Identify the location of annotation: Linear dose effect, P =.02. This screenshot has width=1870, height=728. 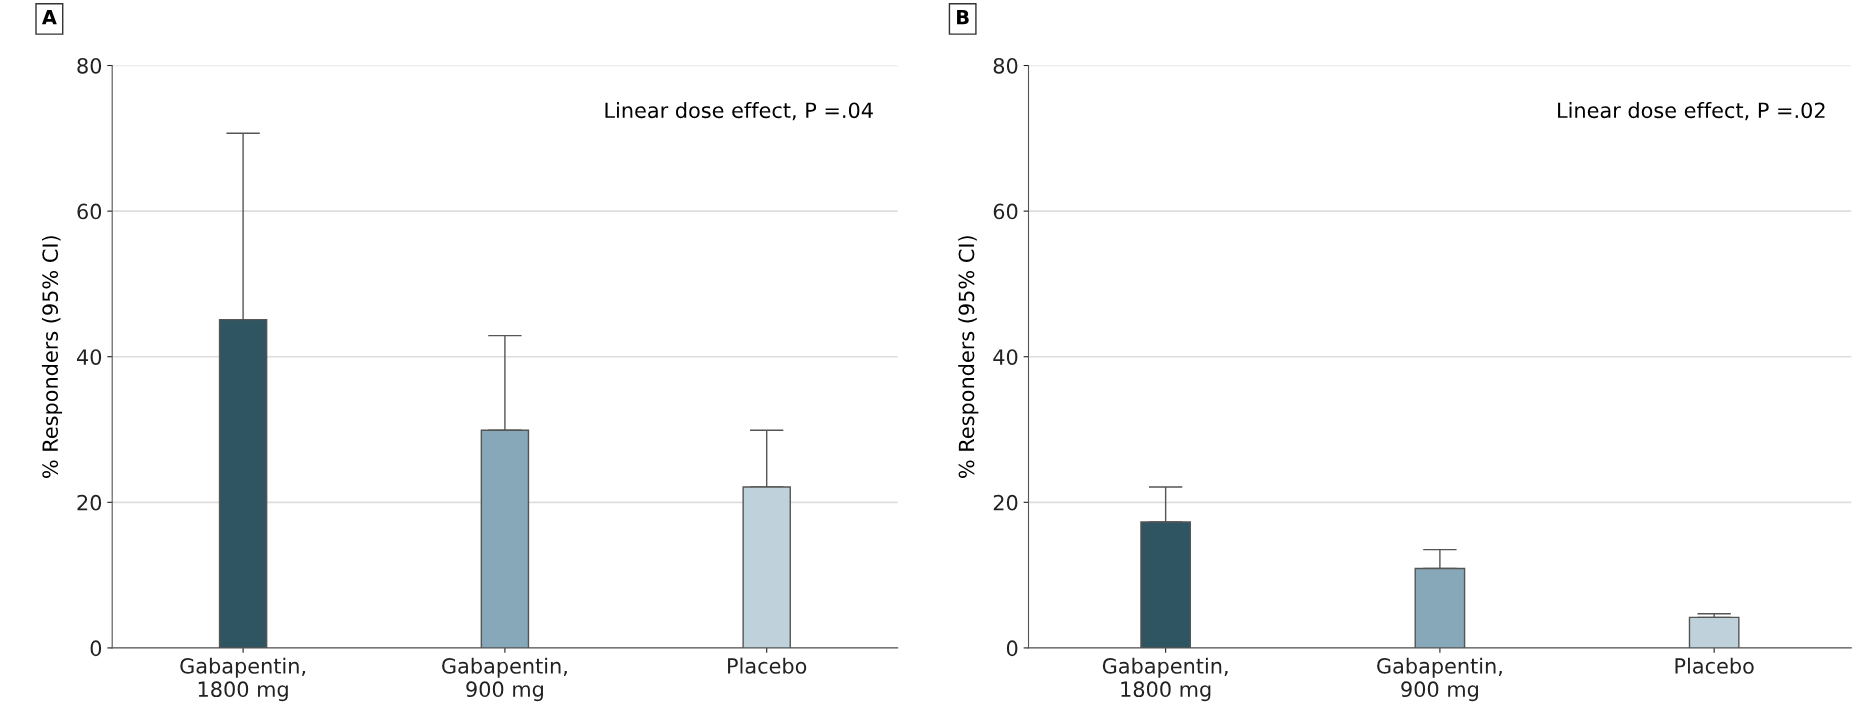
(1691, 111).